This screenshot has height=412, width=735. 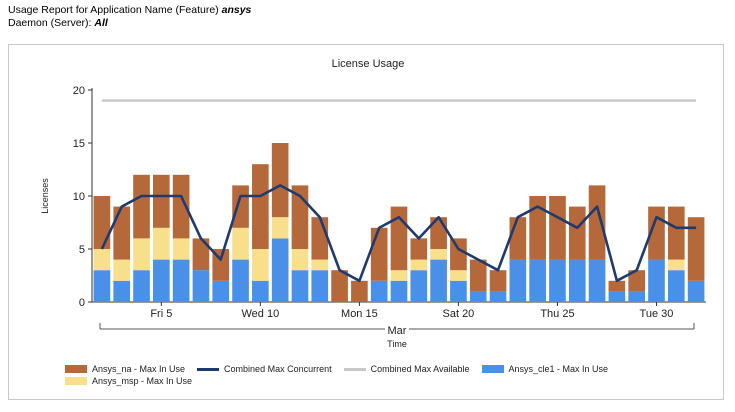 I want to click on x-tick-label: Tue 30, so click(x=657, y=314).